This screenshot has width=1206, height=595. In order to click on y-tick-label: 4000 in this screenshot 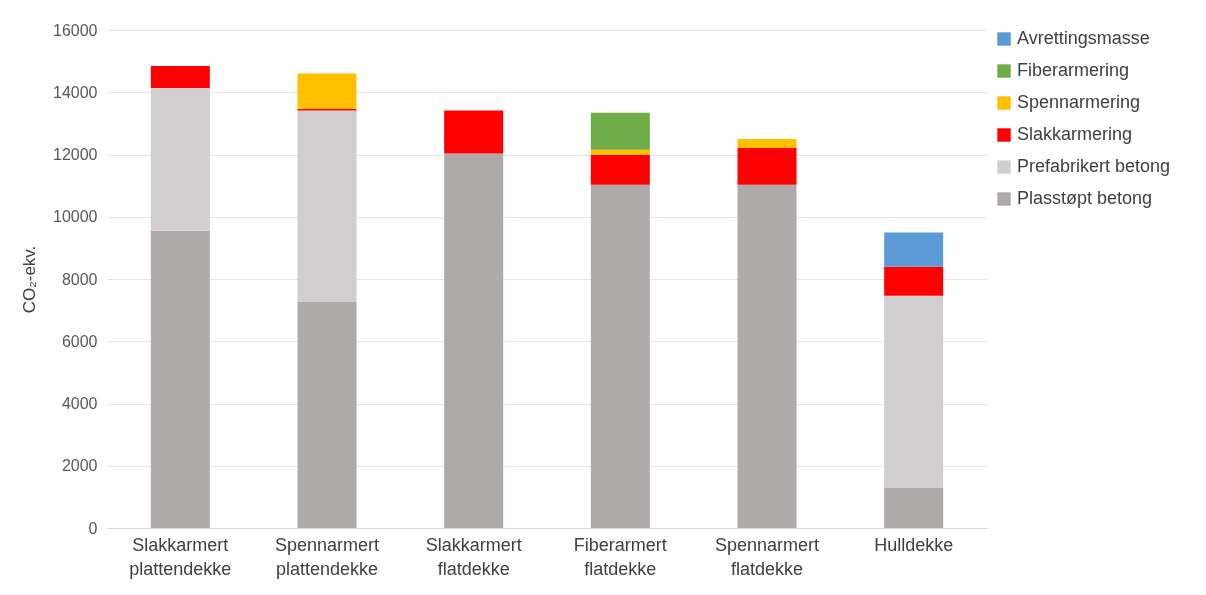, I will do `click(79, 403)`.